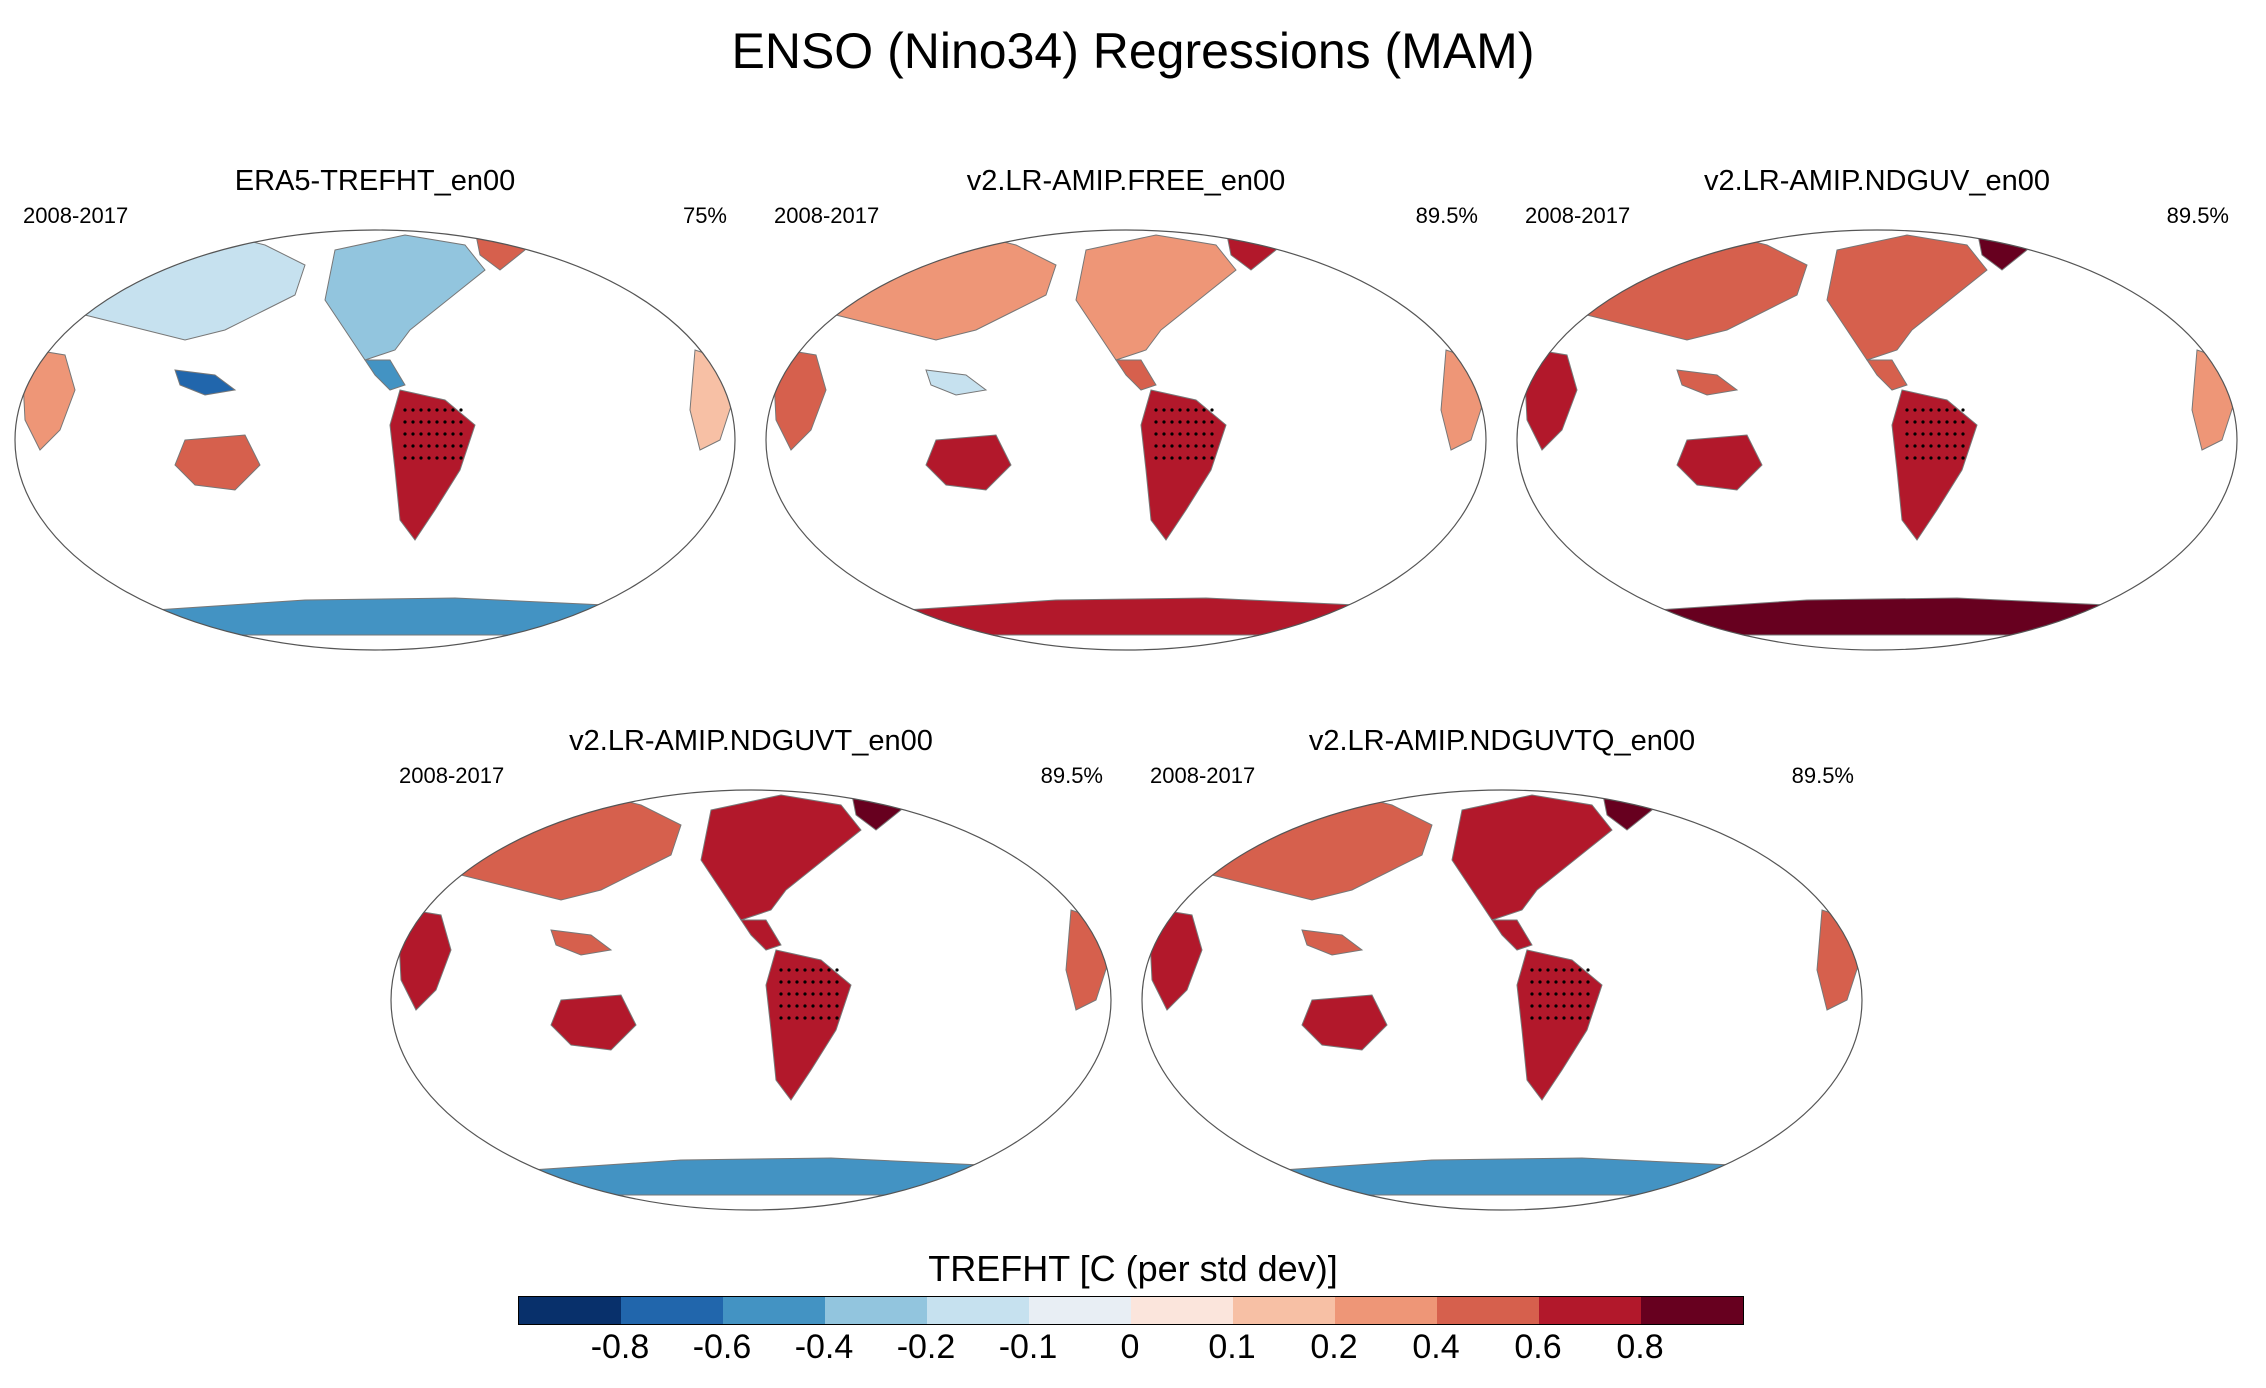 Image resolution: width=2266 pixels, height=1388 pixels. Describe the element at coordinates (1126, 440) in the screenshot. I see `regression-map` at that location.